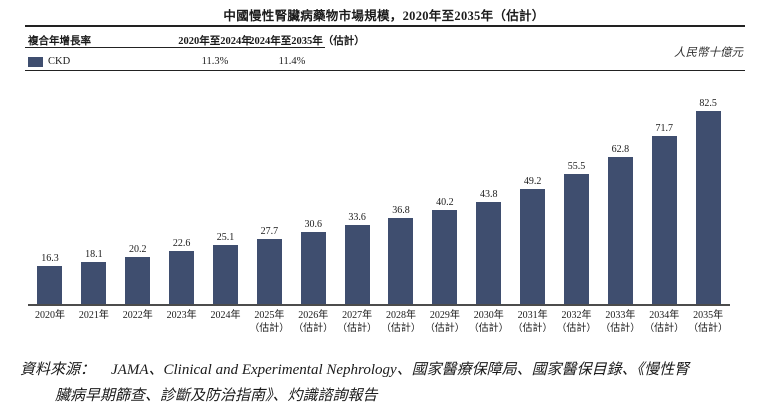 The width and height of the screenshot is (768, 419). I want to click on bar-value-label: 43.8, so click(488, 194).